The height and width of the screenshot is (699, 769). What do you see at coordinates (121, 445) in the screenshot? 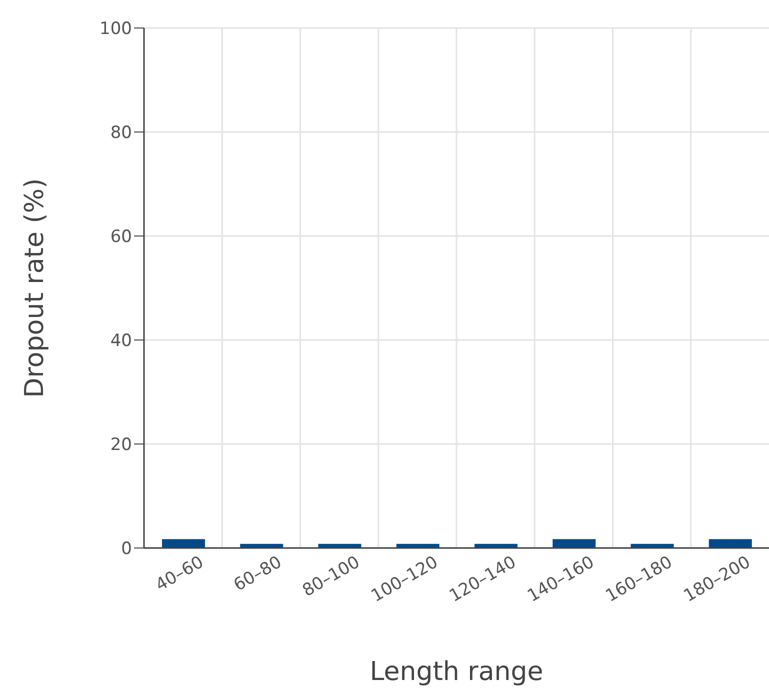
I see `y-tick-label: 20` at bounding box center [121, 445].